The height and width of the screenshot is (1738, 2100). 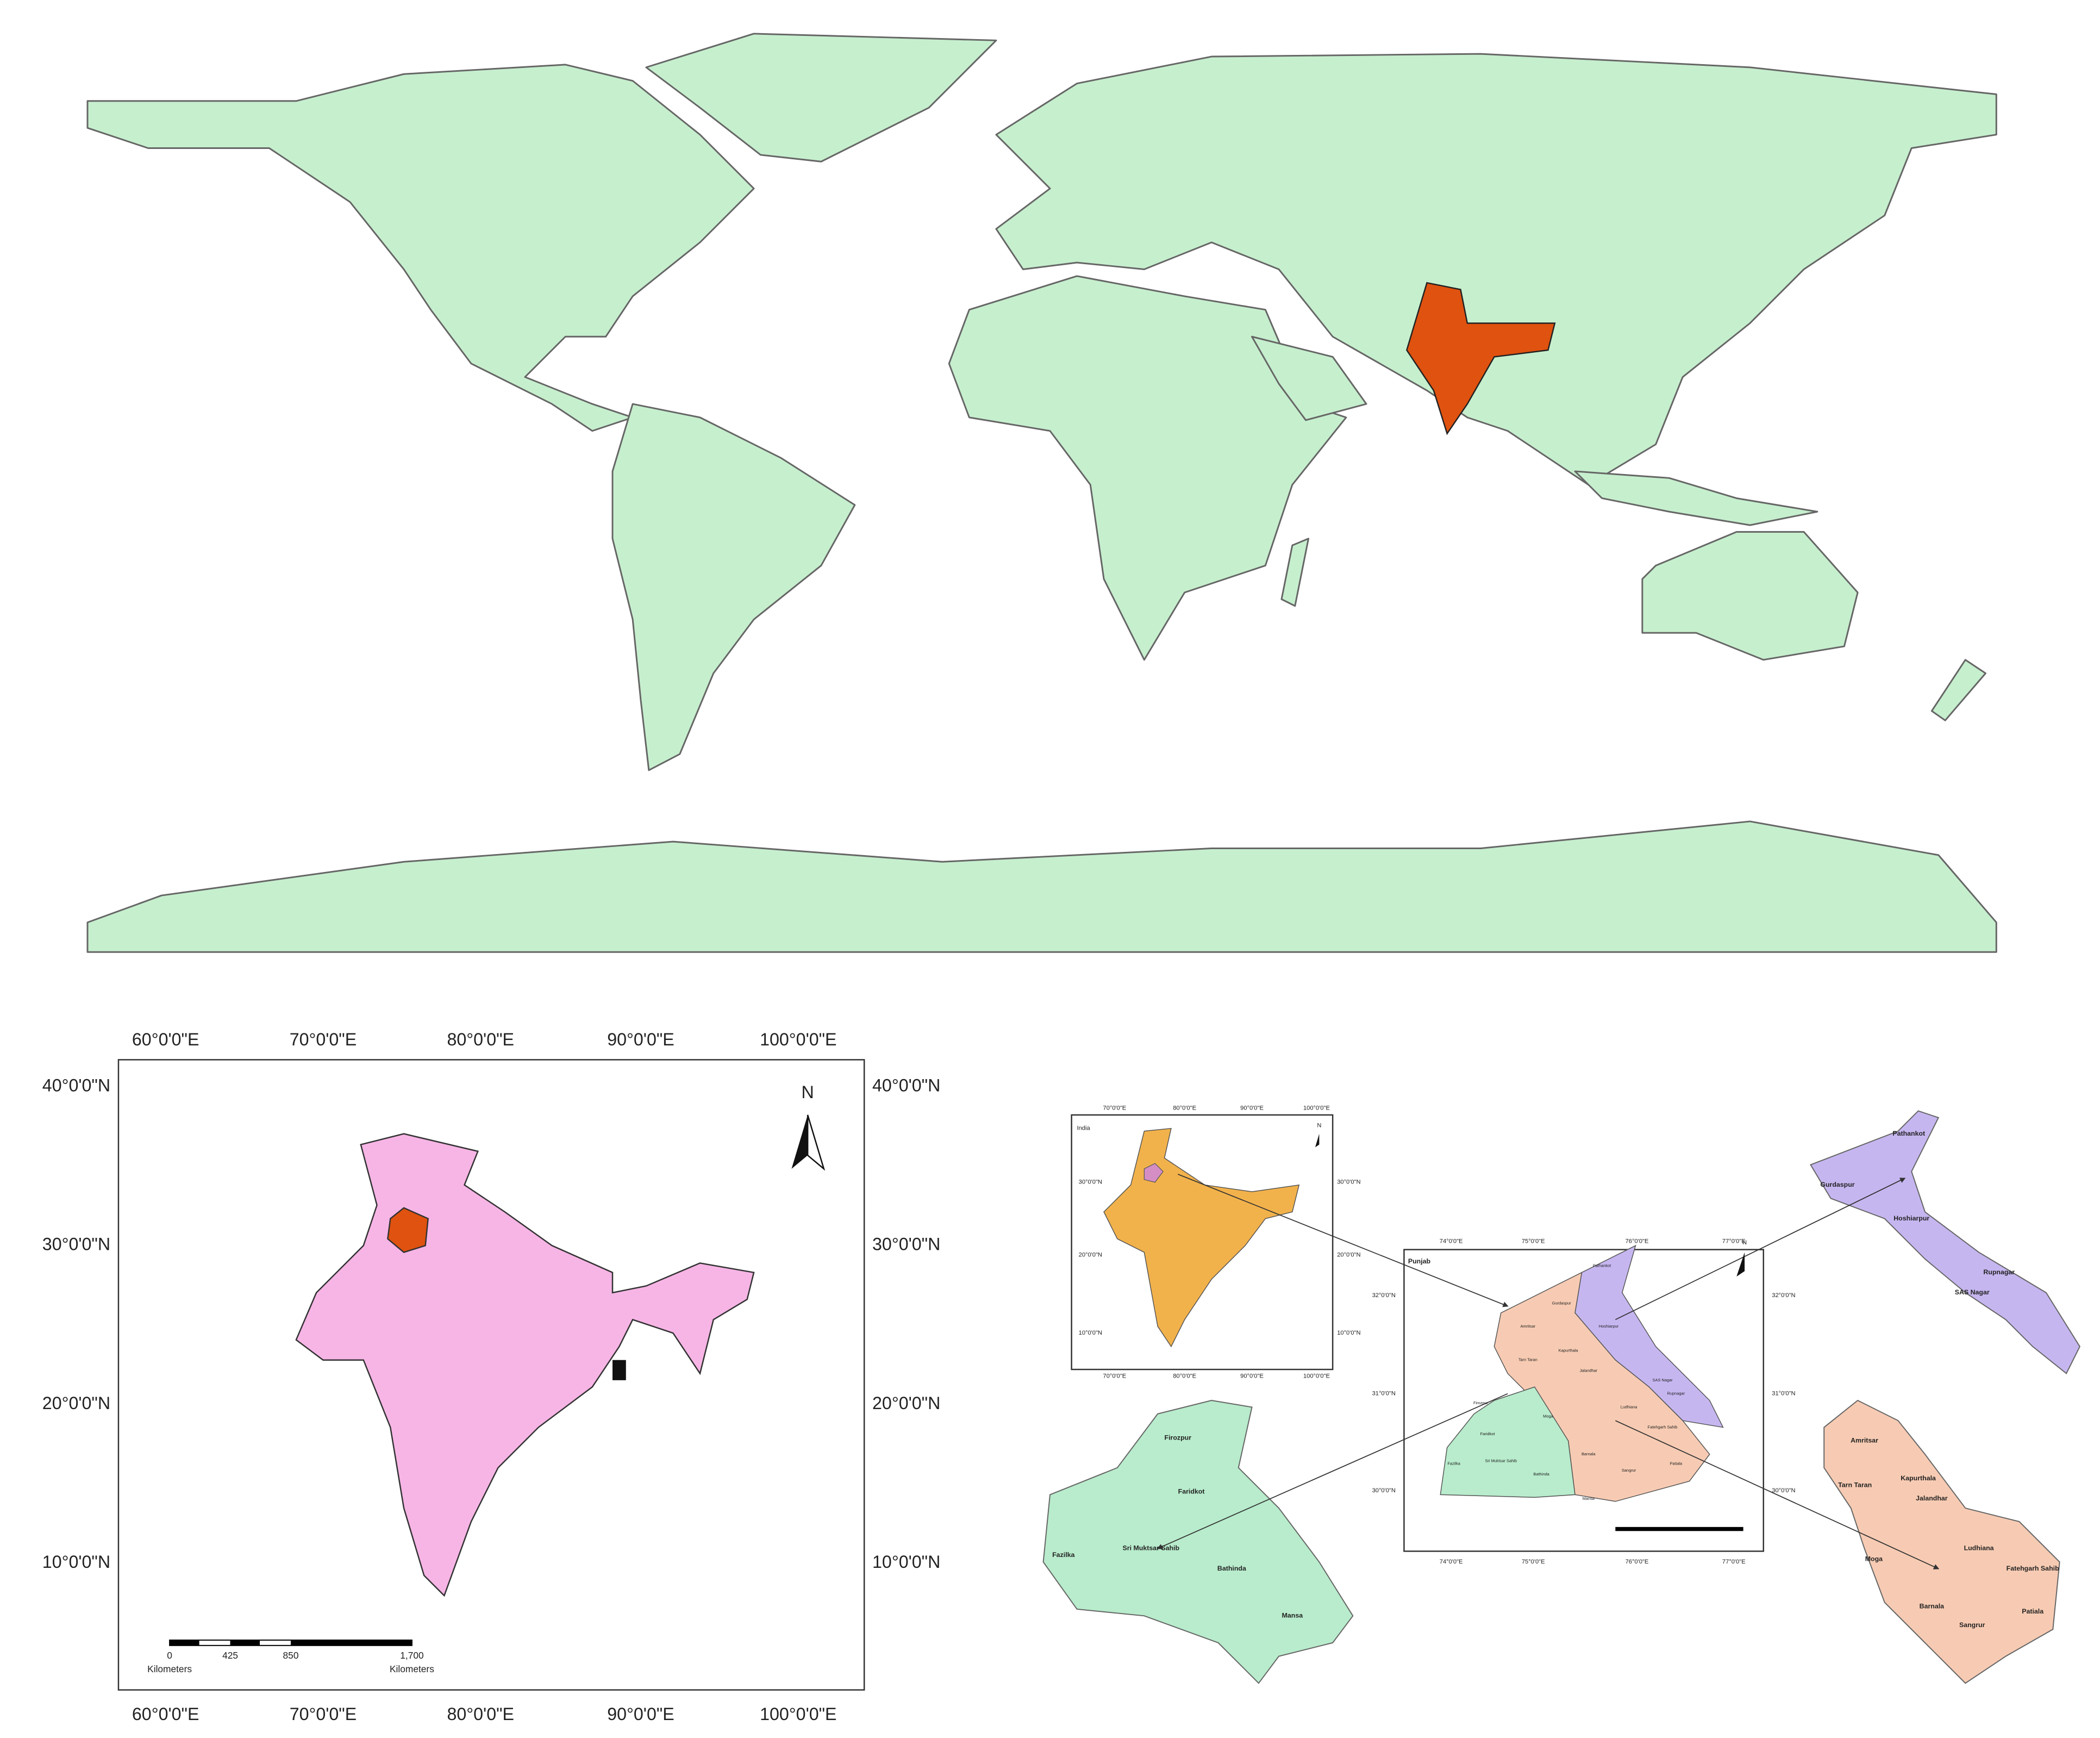 I want to click on inset-punjab, so click(x=1153, y=1173).